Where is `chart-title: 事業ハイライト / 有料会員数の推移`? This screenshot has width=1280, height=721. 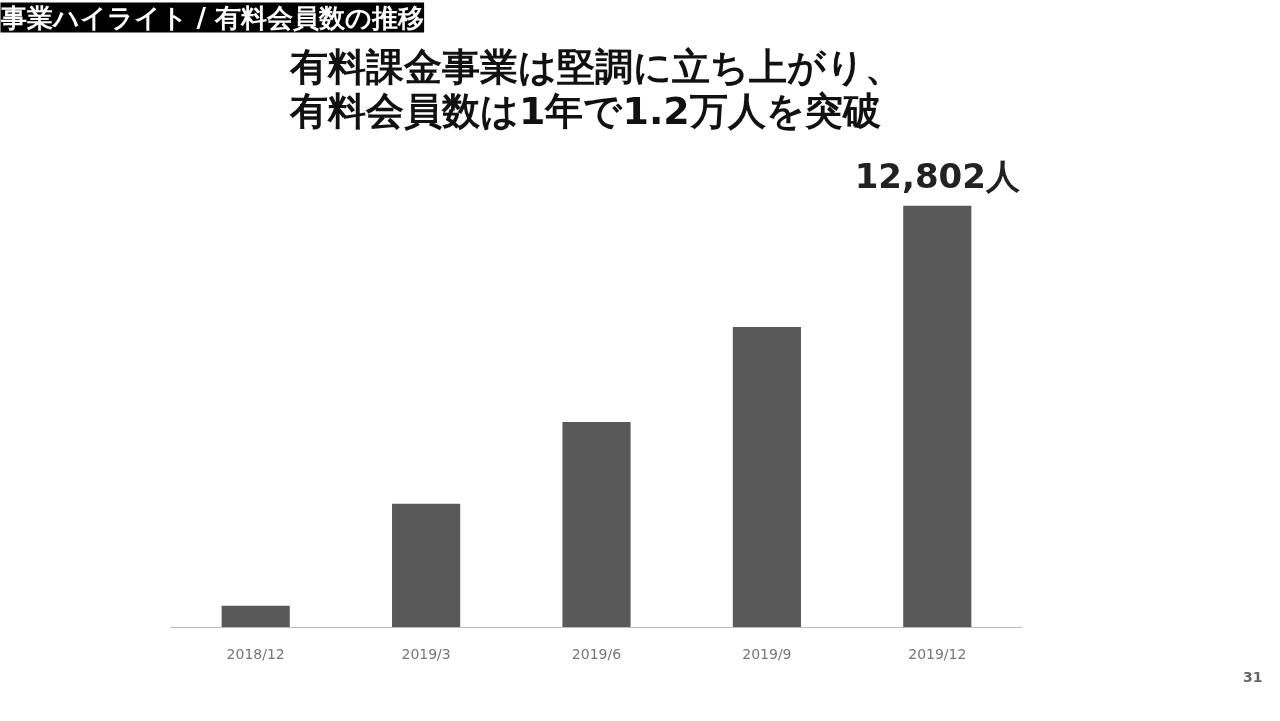 chart-title: 事業ハイライト / 有料会員数の推移 is located at coordinates (212, 17).